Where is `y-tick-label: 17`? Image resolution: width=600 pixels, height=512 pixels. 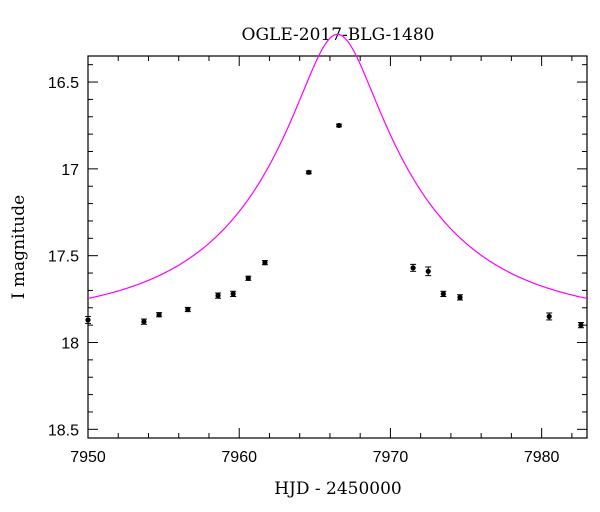
y-tick-label: 17 is located at coordinates (70, 170).